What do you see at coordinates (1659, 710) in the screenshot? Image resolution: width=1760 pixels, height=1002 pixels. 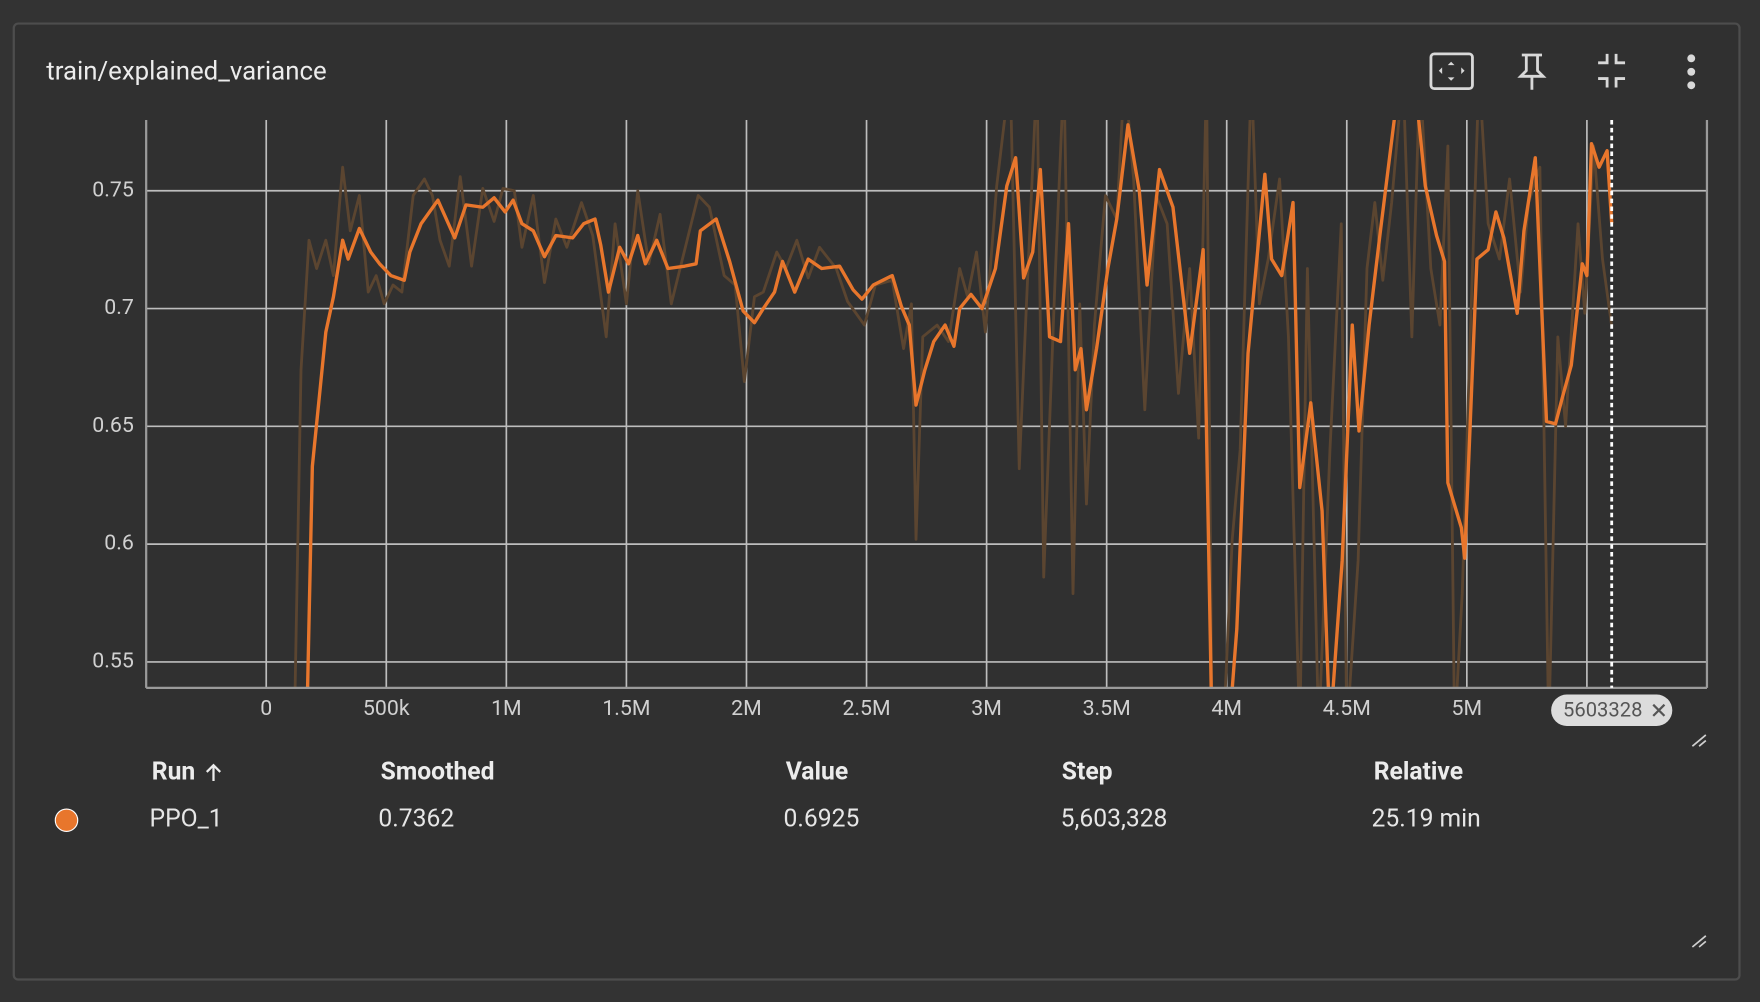 I see `cursor-close` at bounding box center [1659, 710].